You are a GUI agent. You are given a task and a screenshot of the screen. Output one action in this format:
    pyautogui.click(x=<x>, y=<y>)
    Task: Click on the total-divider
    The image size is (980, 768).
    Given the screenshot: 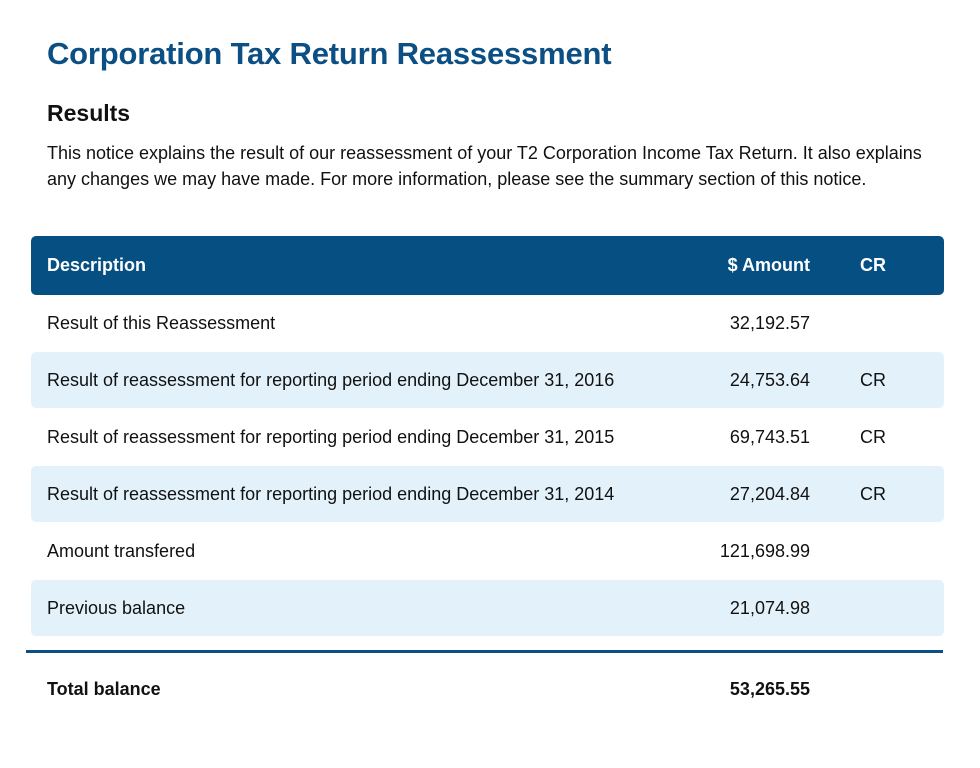 What is the action you would take?
    pyautogui.click(x=484, y=651)
    